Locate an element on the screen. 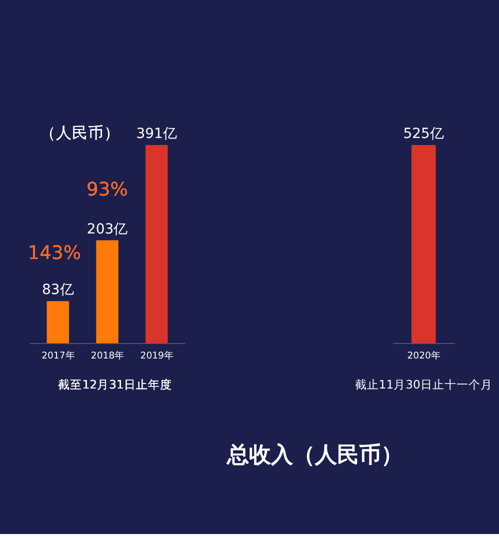 The height and width of the screenshot is (540, 499). text: 截止11月30日止十一个月 is located at coordinates (423, 384).